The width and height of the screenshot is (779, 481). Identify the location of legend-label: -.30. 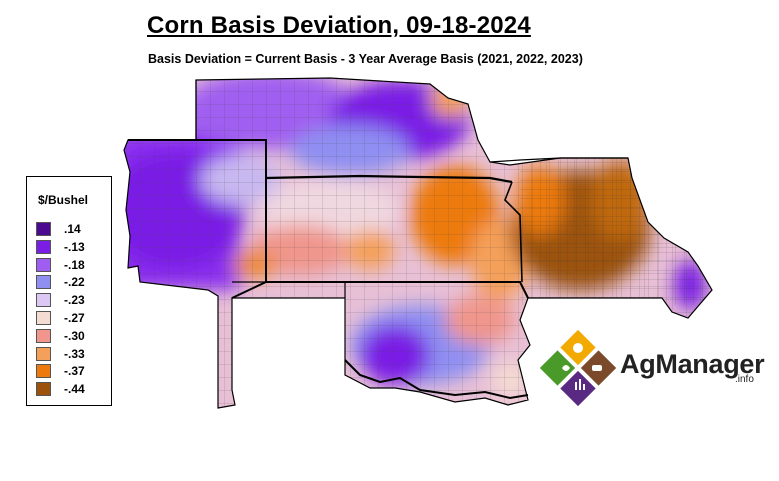
(74, 335).